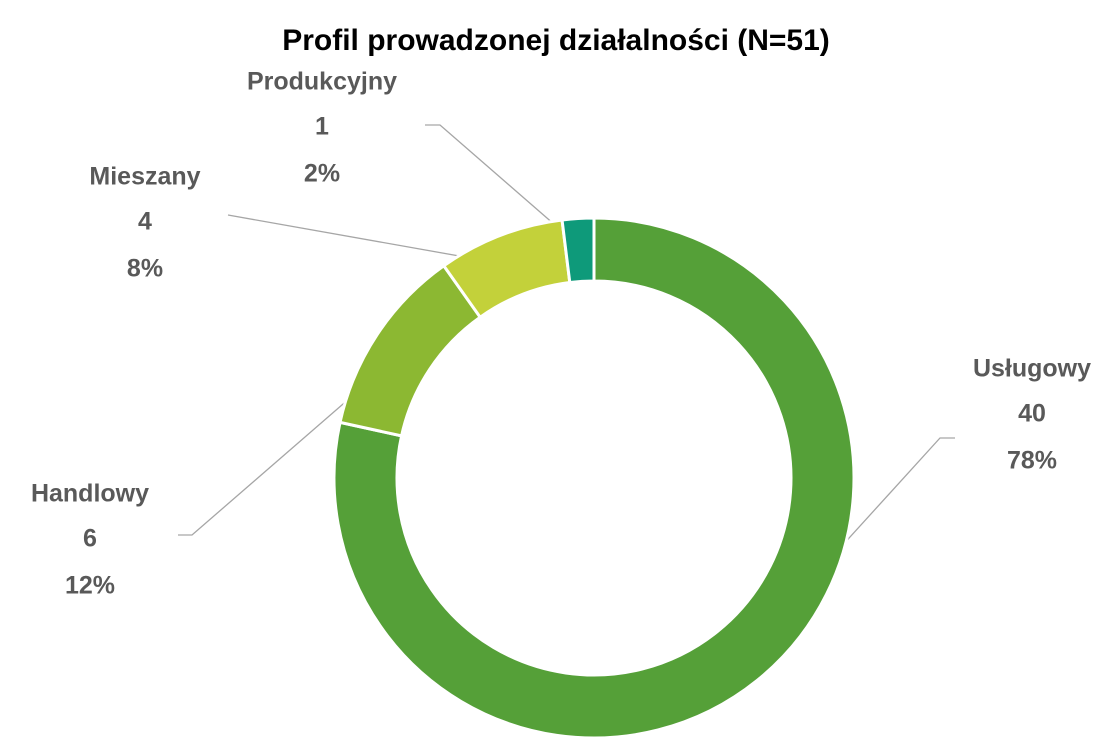  Describe the element at coordinates (322, 82) in the screenshot. I see `slice-label-name: Produkcyjny` at that location.